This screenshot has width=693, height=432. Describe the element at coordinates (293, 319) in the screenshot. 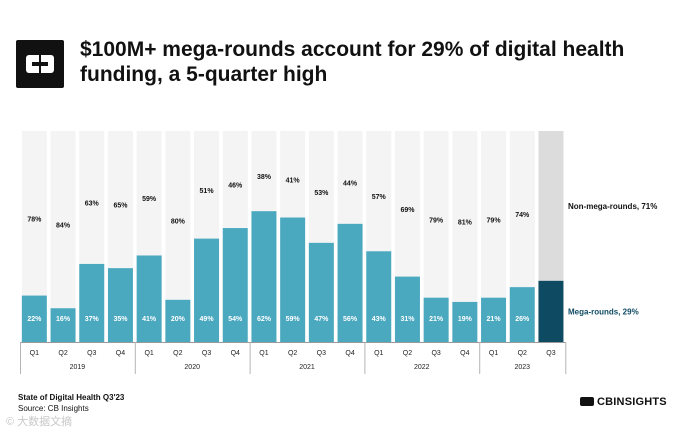

I see `mega-value-label: 59%` at that location.